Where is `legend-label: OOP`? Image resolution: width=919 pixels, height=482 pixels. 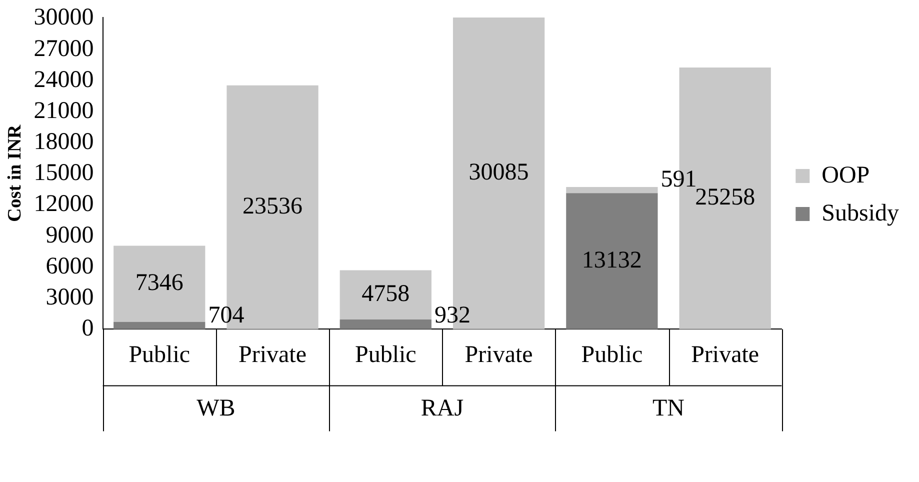 legend-label: OOP is located at coordinates (846, 175).